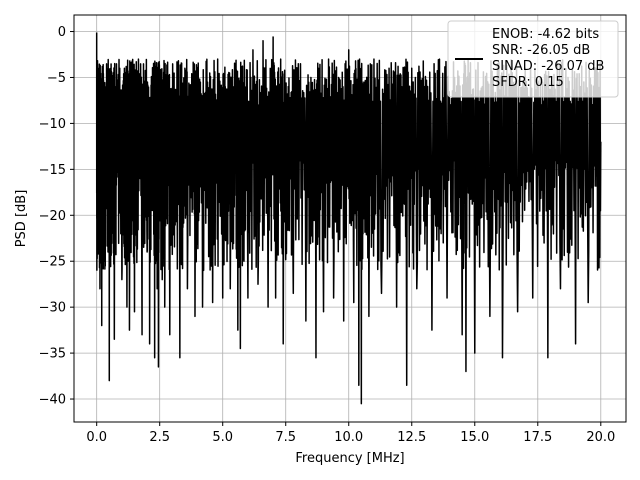 Image resolution: width=640 pixels, height=480 pixels. I want to click on x-tick-label: 2.5, so click(159, 437).